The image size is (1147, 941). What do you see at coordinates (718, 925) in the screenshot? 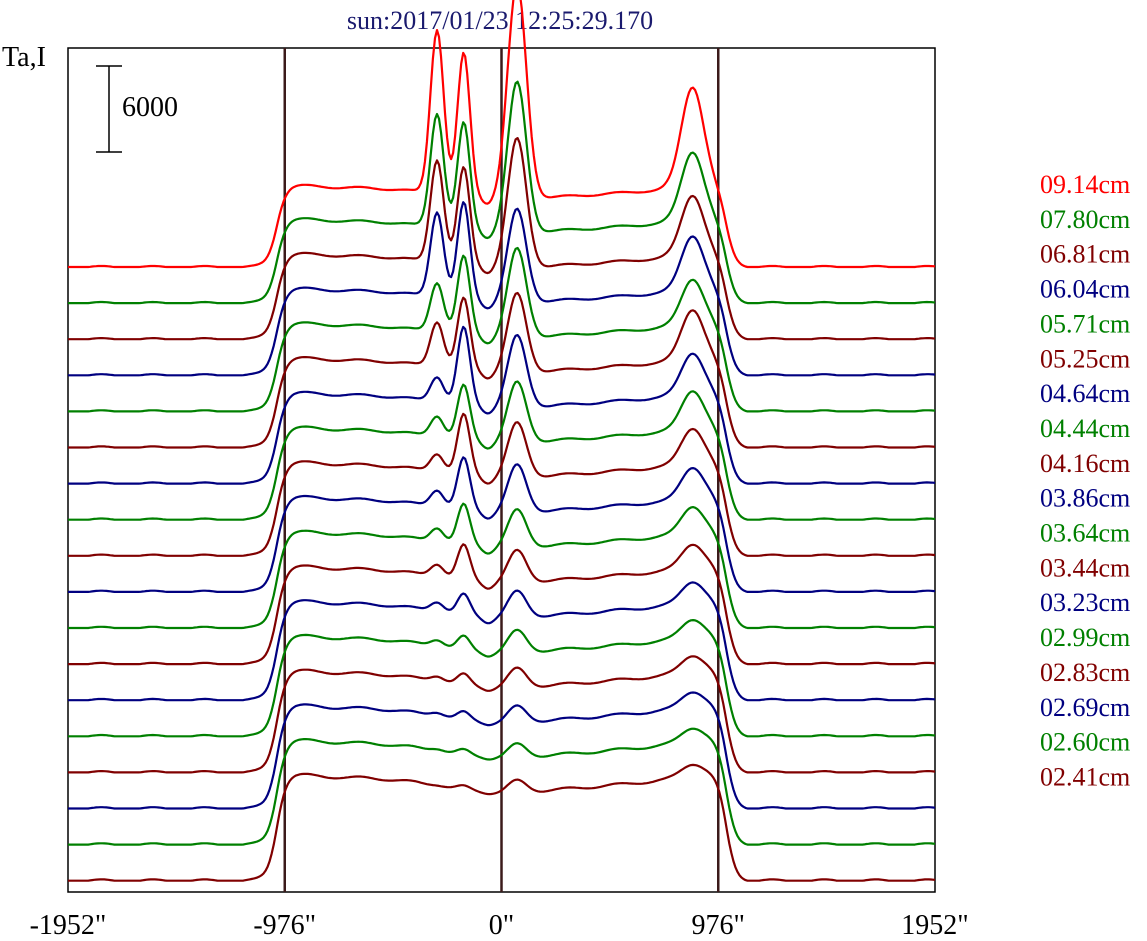
I see `x-tick-label: 976"` at bounding box center [718, 925].